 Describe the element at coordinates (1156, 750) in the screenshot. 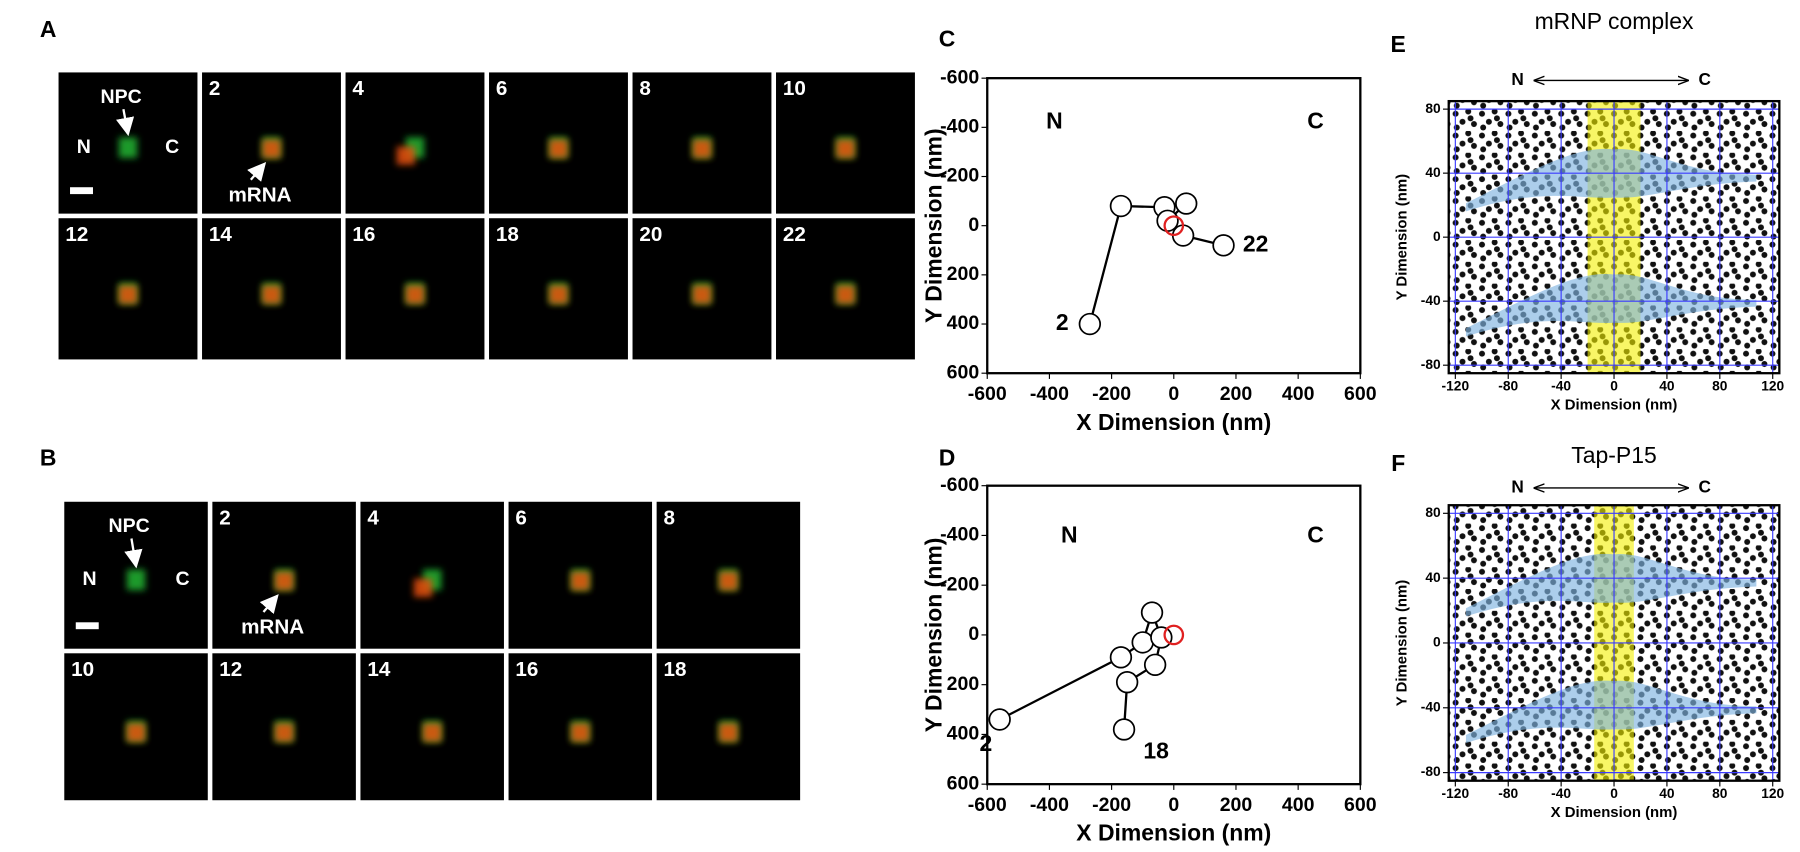

I see `annotation: 18` at that location.